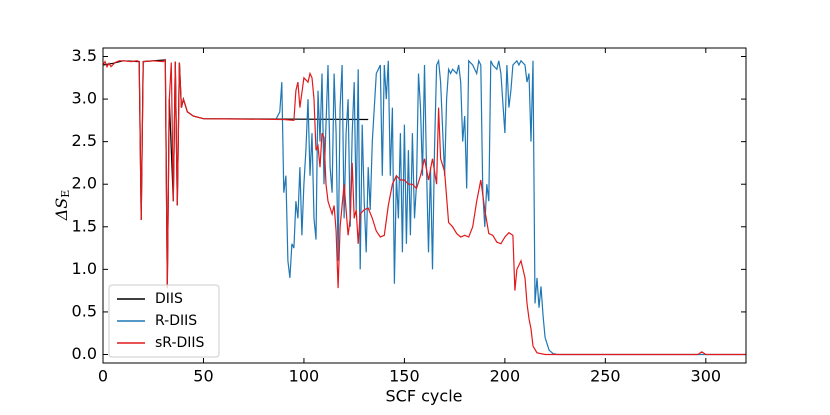 The image size is (830, 415). What do you see at coordinates (84, 140) in the screenshot?
I see `y-tick-label: 2.5` at bounding box center [84, 140].